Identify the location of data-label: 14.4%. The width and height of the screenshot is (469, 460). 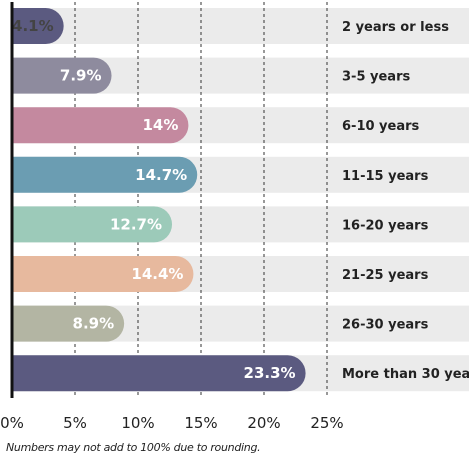
(157, 274).